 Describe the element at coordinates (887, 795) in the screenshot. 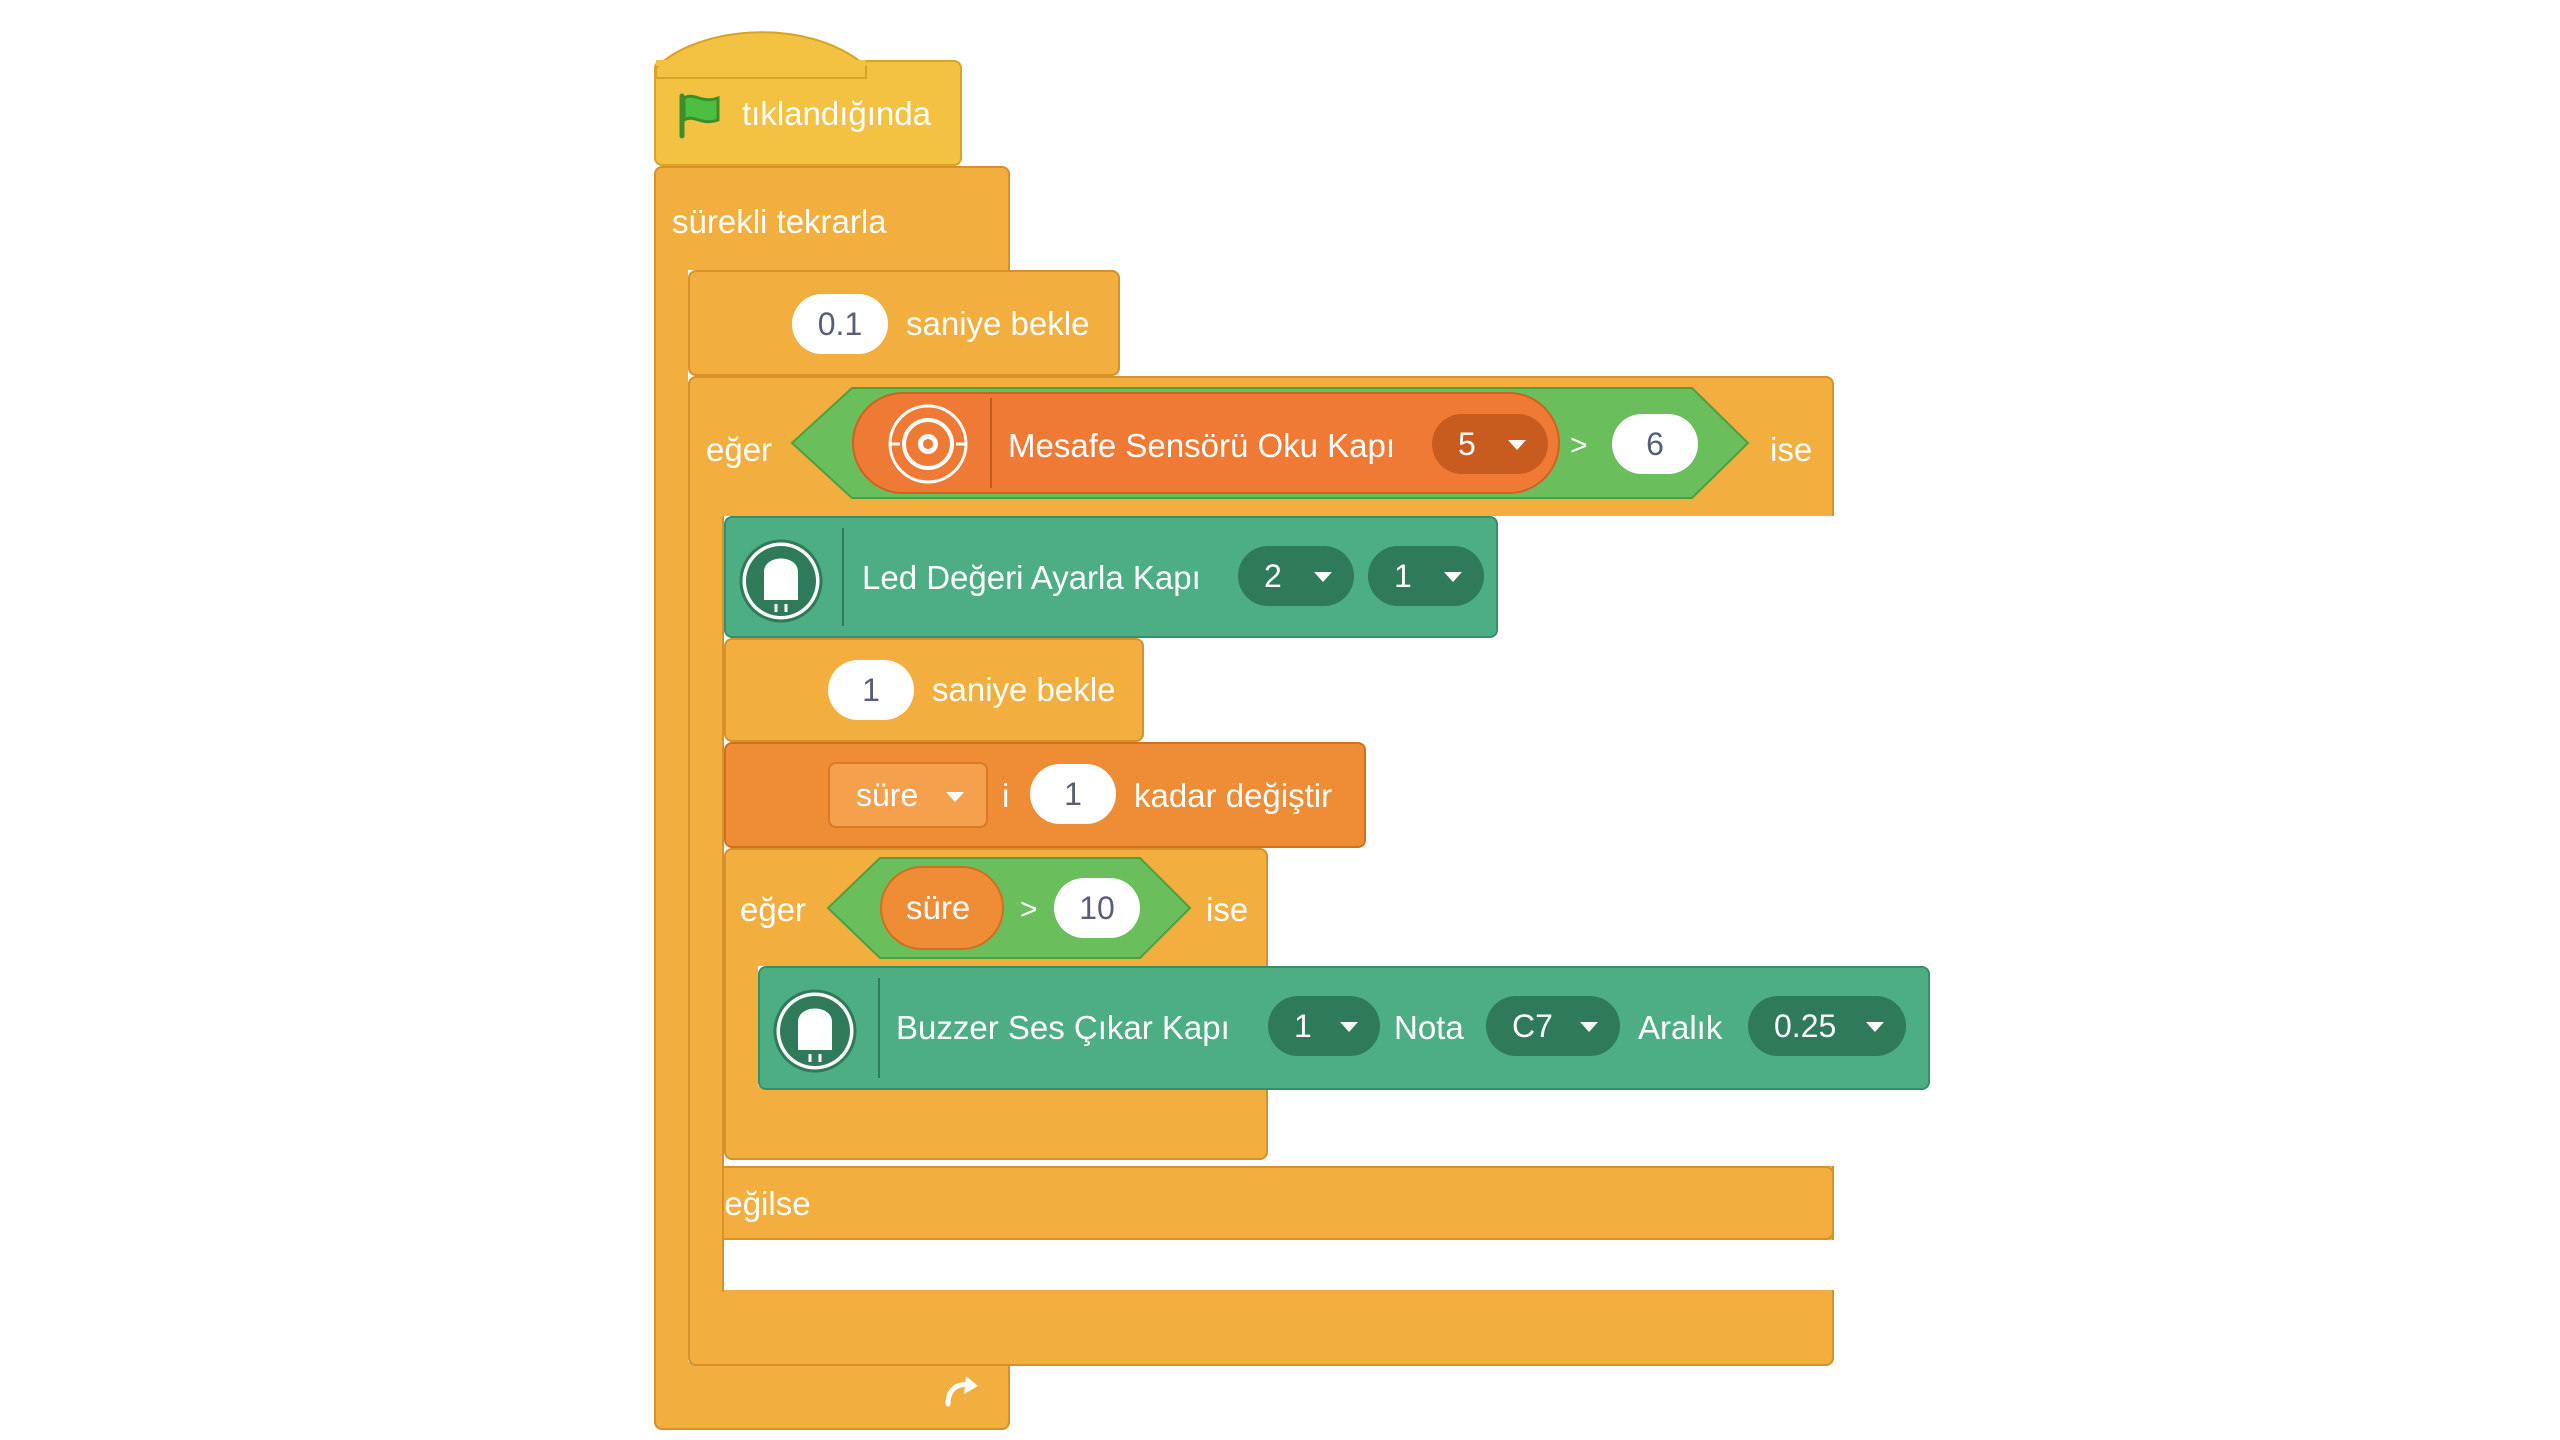

I see `variable-dropdown-value: süre` at that location.